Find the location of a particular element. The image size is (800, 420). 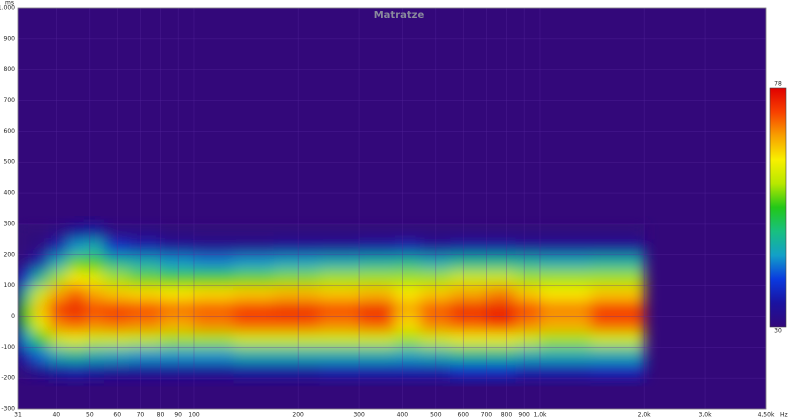

x-tick-label: 600 is located at coordinates (464, 415).